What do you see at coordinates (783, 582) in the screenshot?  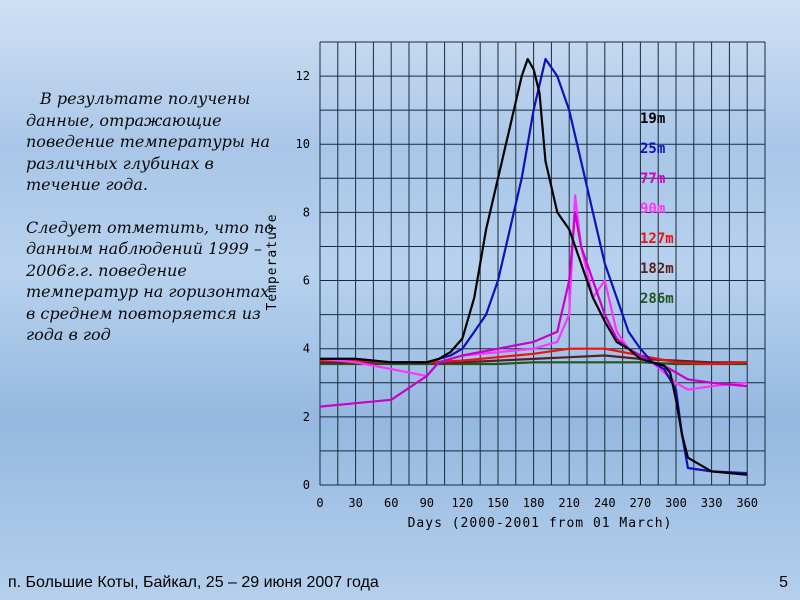 I see `page-number: 5` at bounding box center [783, 582].